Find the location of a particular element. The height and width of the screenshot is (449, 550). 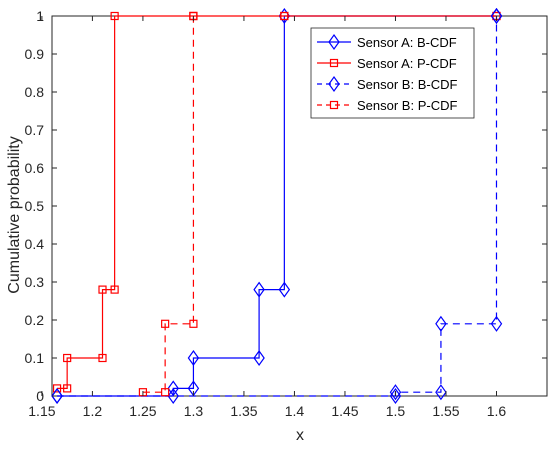

y-axis-label: Cumulative probability is located at coordinates (14, 214).